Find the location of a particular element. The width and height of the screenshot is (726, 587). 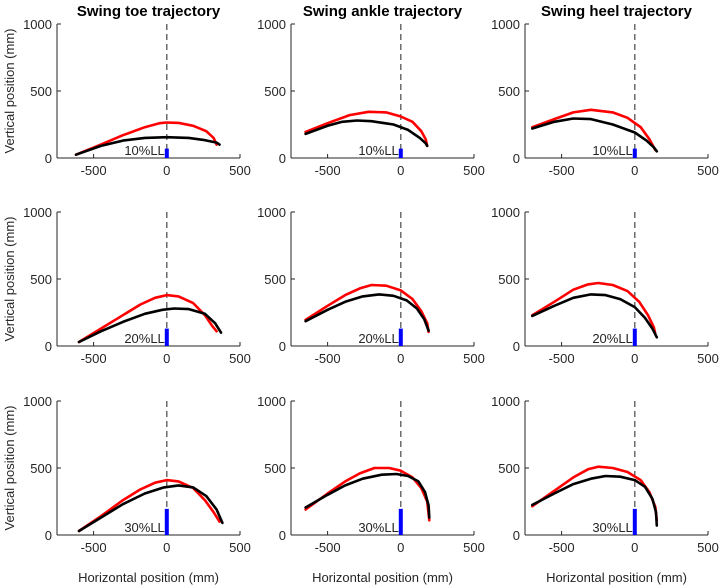

panel-2-2: 0 500 1000 -500 0 500 30%LL is located at coordinates (605, 474).